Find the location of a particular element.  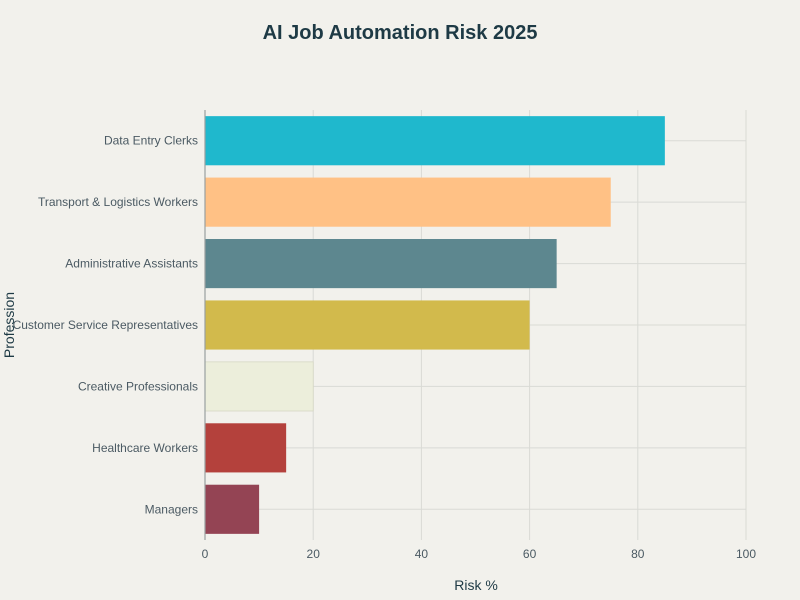

y-axis-title: Profession is located at coordinates (9, 325).